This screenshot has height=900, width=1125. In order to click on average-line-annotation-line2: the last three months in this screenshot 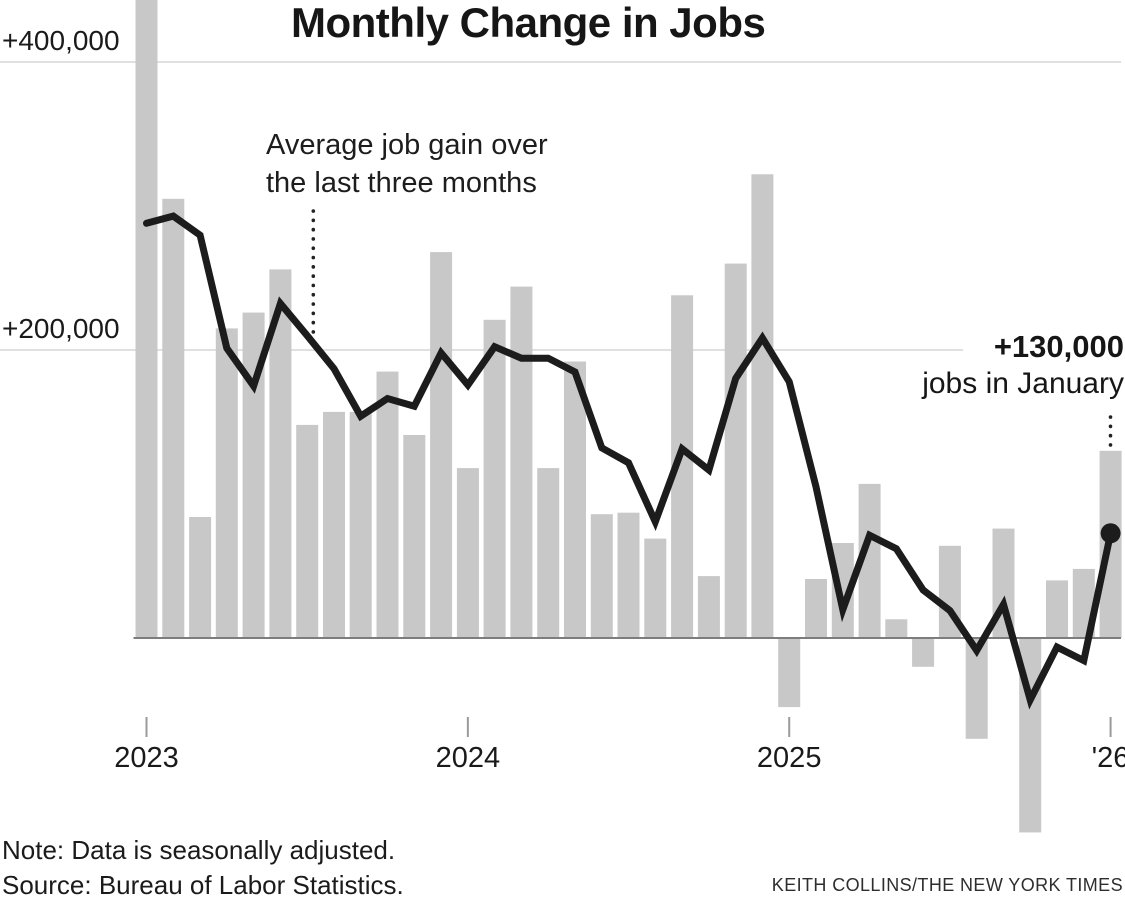, I will do `click(401, 183)`.